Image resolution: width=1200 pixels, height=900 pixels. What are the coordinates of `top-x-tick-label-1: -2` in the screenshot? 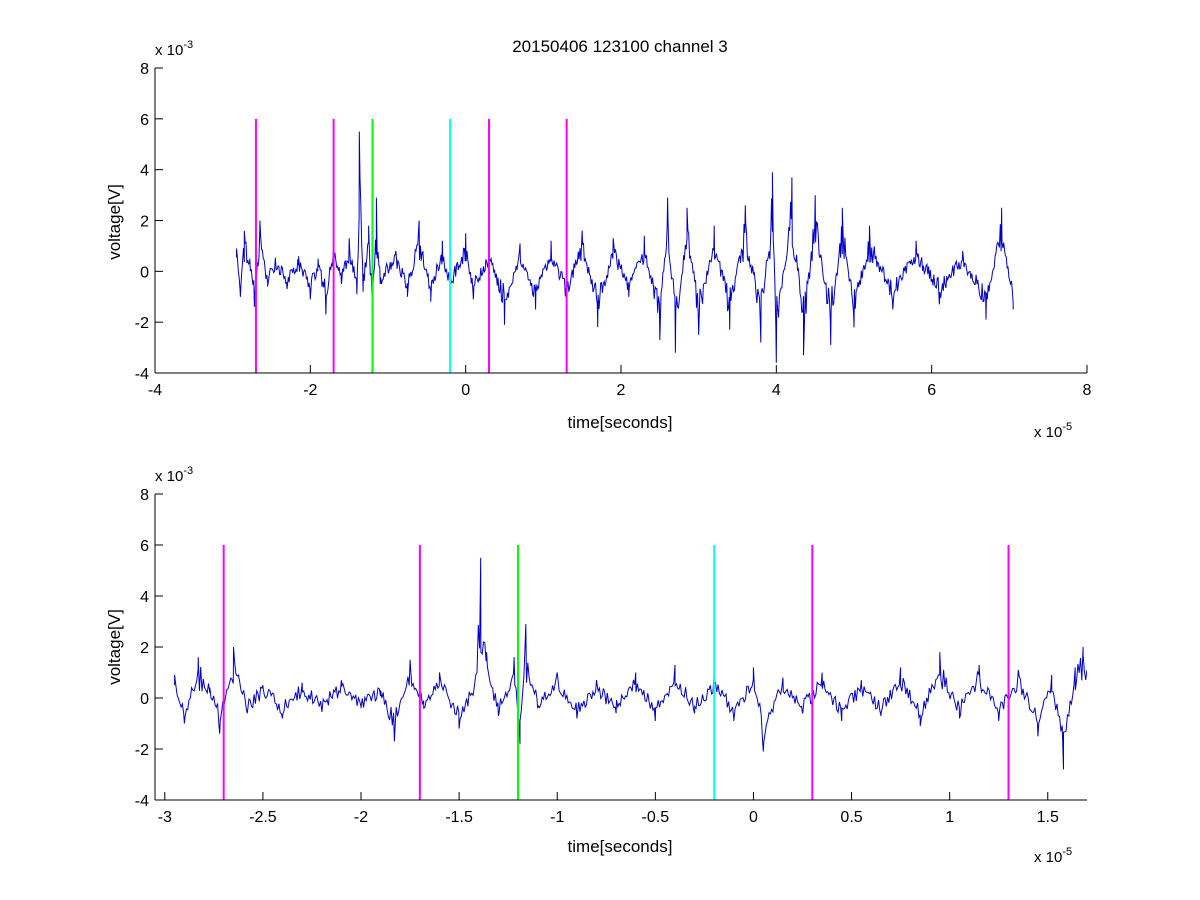 It's located at (310, 390).